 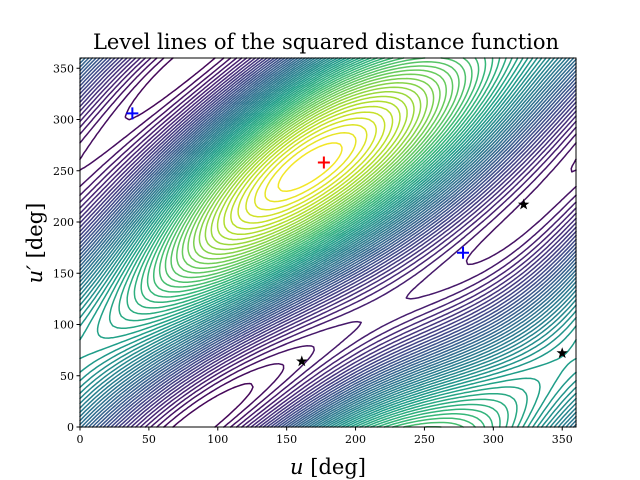 What do you see at coordinates (217, 439) in the screenshot?
I see `x-tick-label: 100` at bounding box center [217, 439].